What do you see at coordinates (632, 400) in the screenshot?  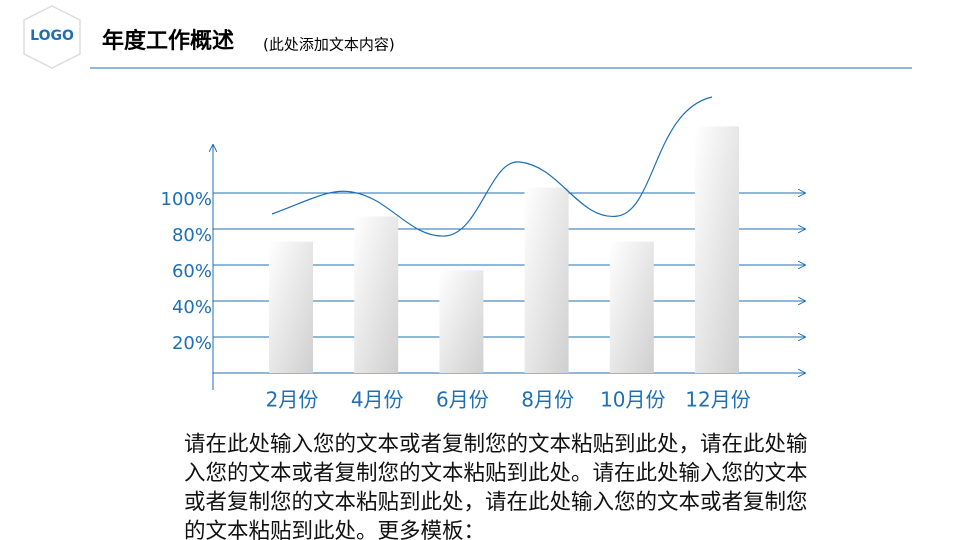 I see `x-tick-label: 10月份` at bounding box center [632, 400].